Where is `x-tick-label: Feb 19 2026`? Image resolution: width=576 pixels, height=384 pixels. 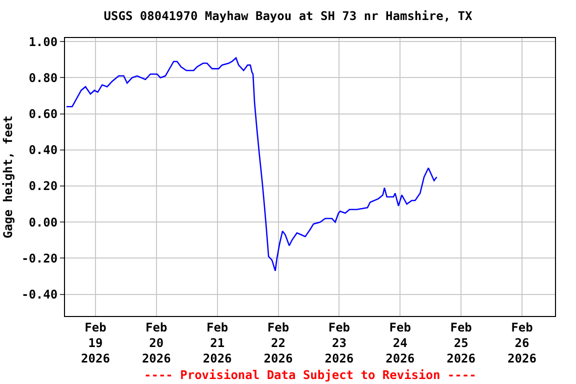 x-tick-label: Feb 19 2026 is located at coordinates (95, 343).